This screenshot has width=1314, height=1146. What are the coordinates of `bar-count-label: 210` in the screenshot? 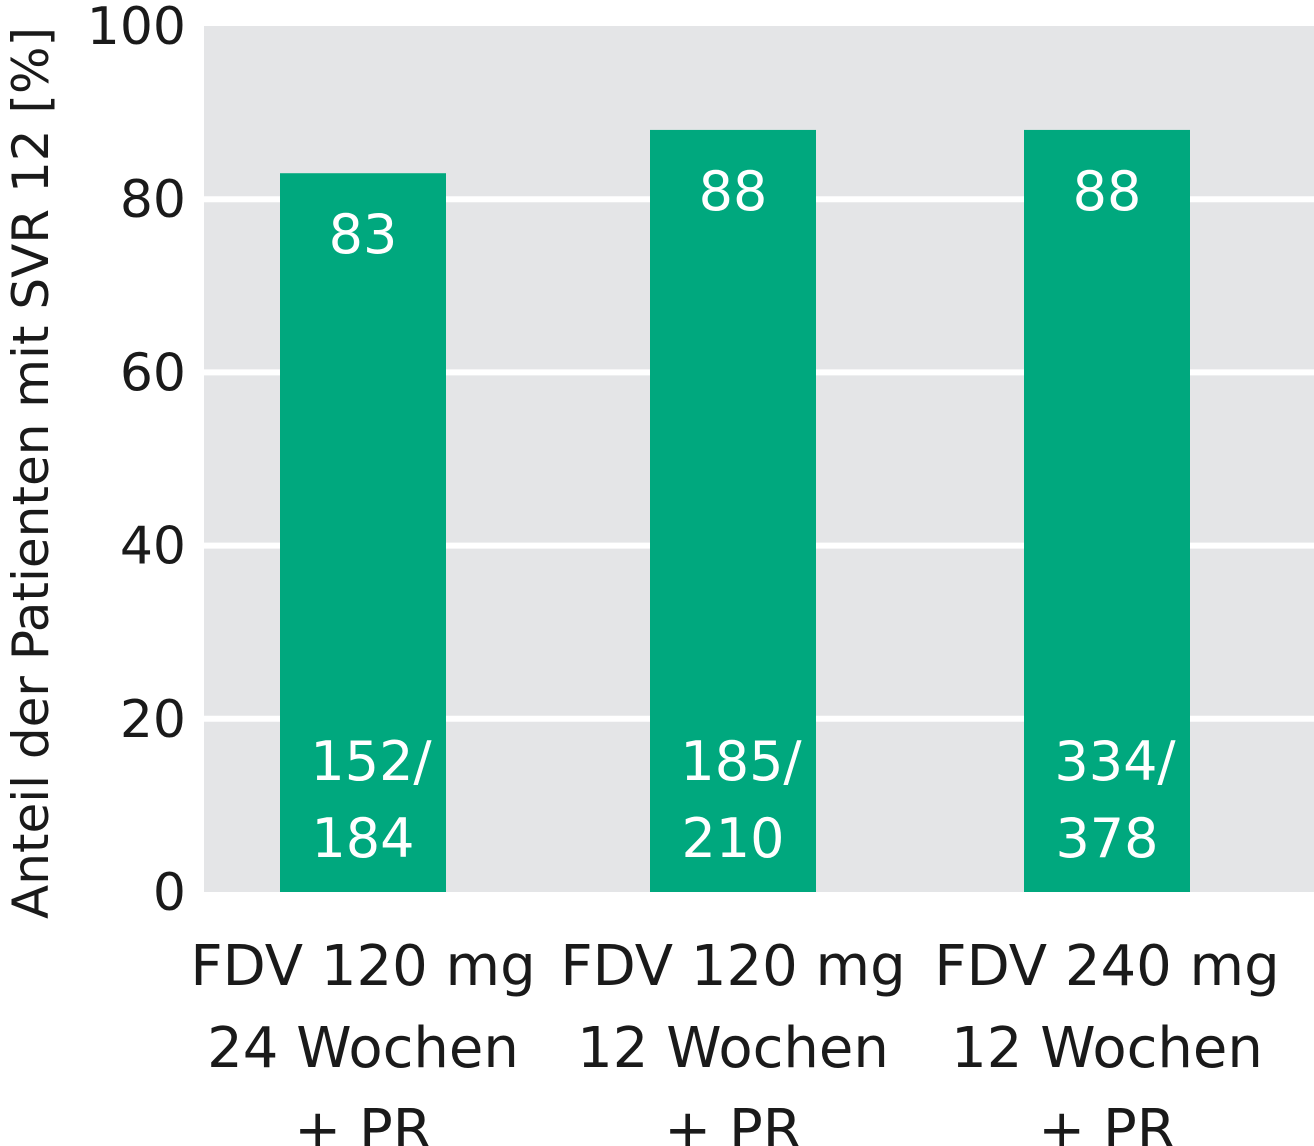 It's located at (732, 838).